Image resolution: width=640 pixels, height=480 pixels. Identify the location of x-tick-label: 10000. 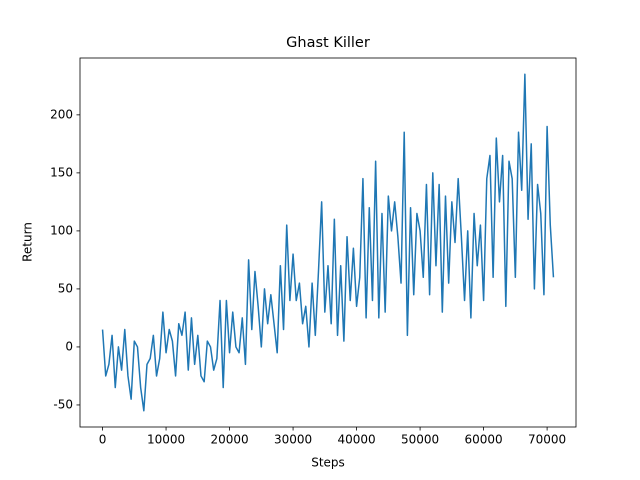
(166, 440).